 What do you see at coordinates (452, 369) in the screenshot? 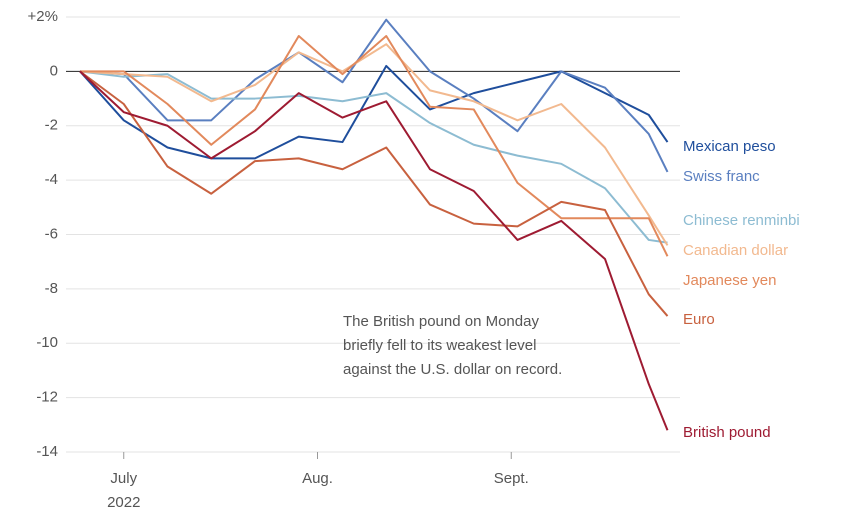
I see `annotation: against the U.S. dollar on record.` at bounding box center [452, 369].